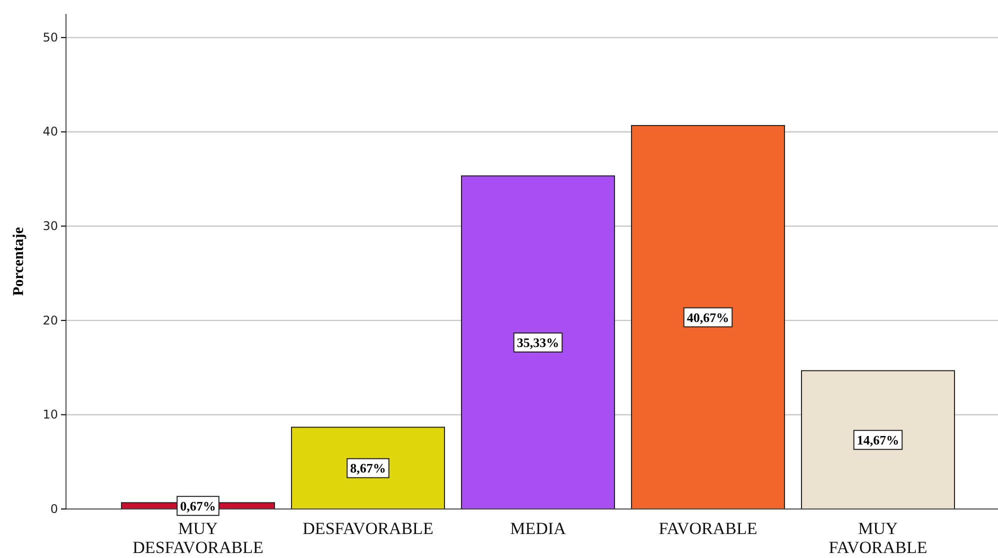 The width and height of the screenshot is (998, 558). I want to click on x-tick-label: MUY FAVORABLE, so click(878, 538).